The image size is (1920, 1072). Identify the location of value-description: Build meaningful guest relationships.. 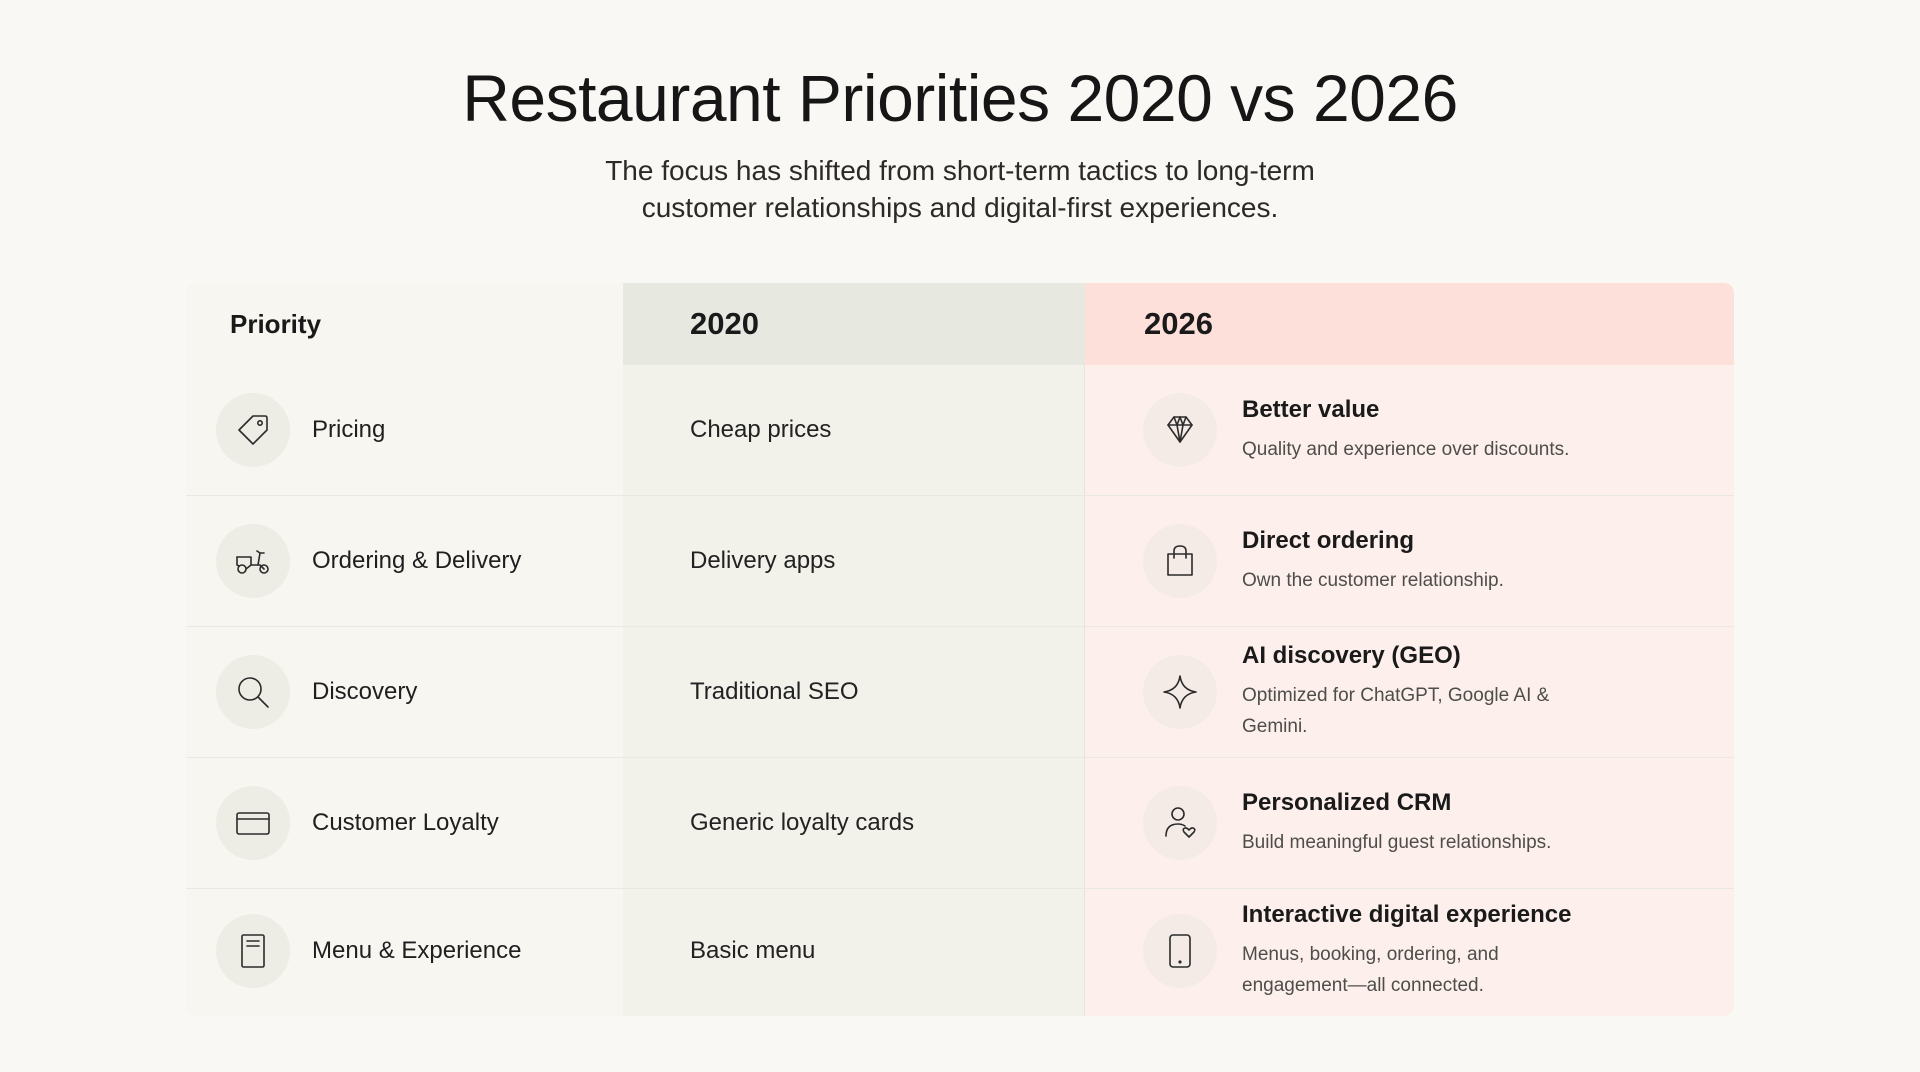
(1397, 842).